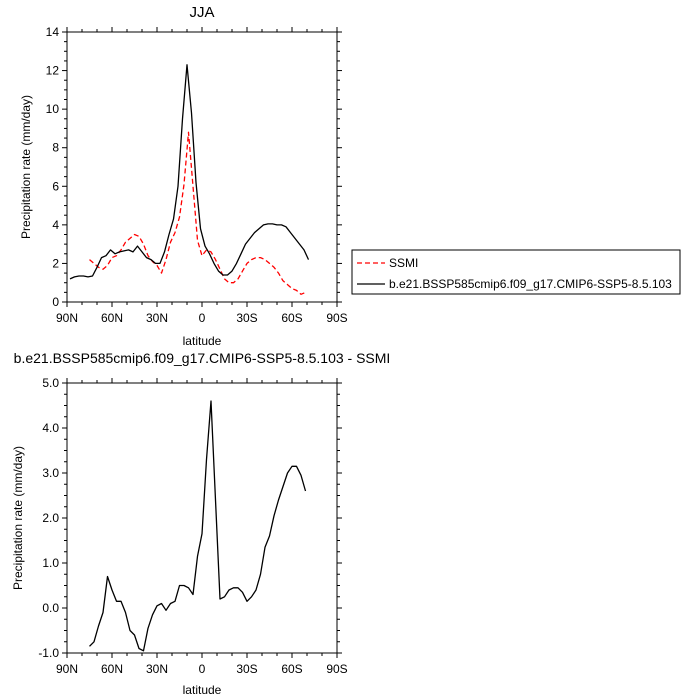 Image resolution: width=700 pixels, height=700 pixels. What do you see at coordinates (291, 318) in the screenshot?
I see `top-x-tick-label: 60S` at bounding box center [291, 318].